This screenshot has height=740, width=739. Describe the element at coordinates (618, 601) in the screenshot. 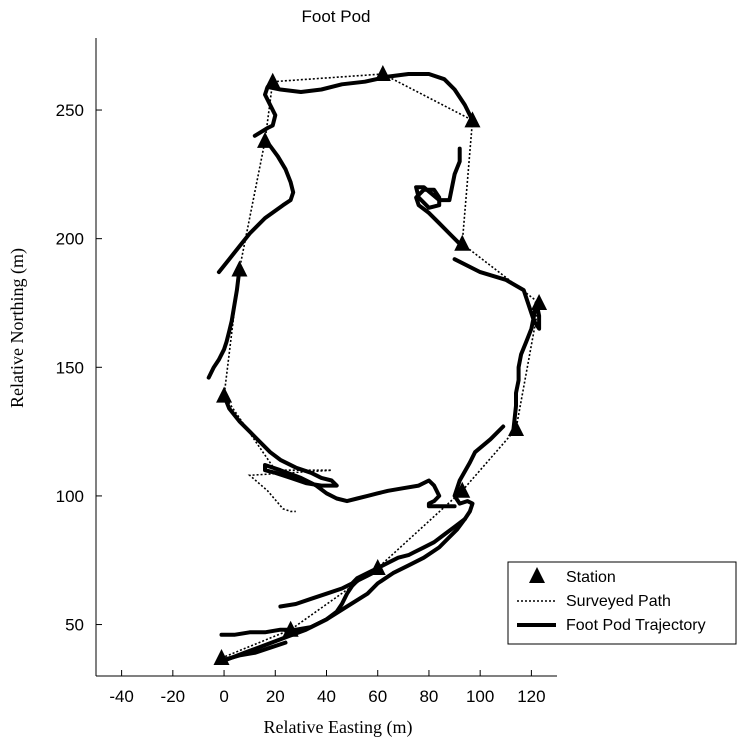

I see `legend-surveyed-path-label: Surveyed Path` at that location.